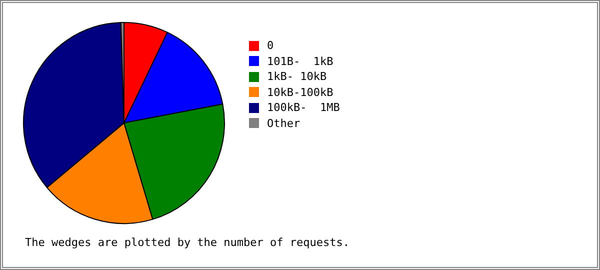  I want to click on legend-label: 0, so click(270, 45).